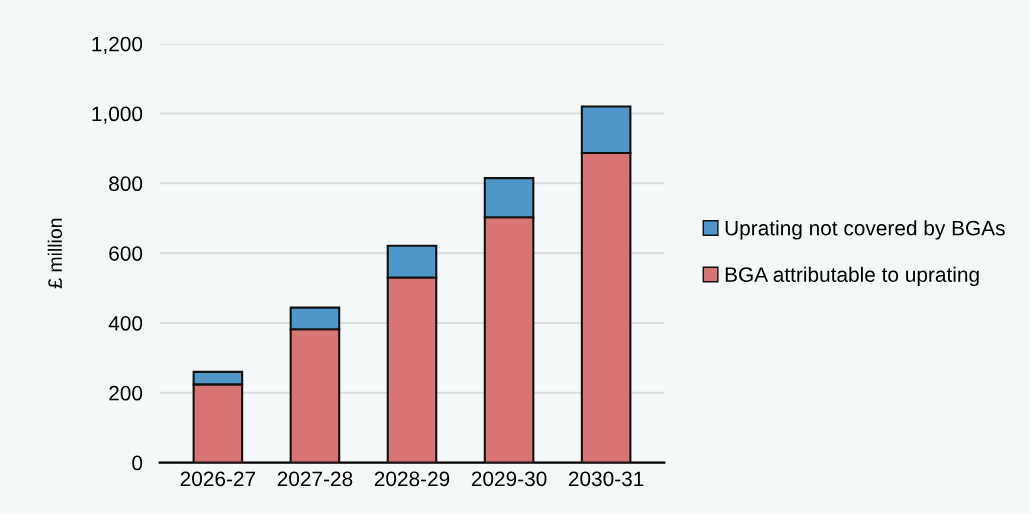  I want to click on y-tick-label: 1,000, so click(117, 115).